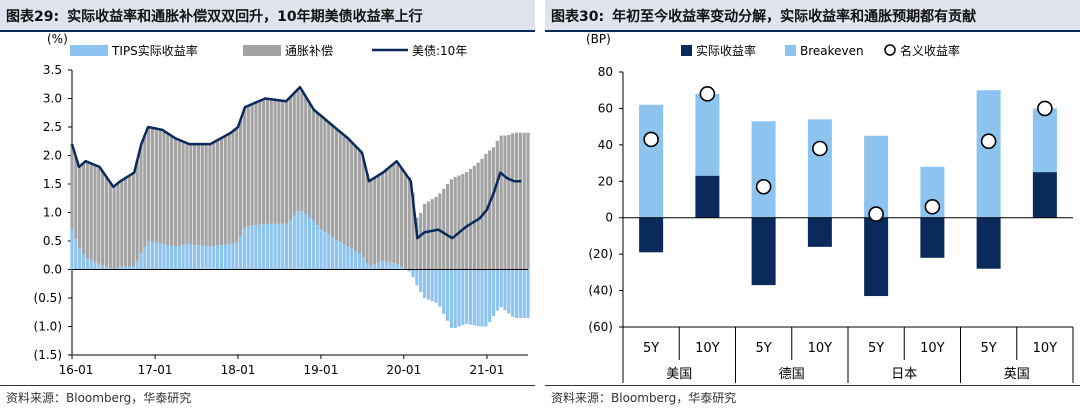 This screenshot has height=409, width=1080. What do you see at coordinates (218, 16) in the screenshot?
I see `left-chart-title: 图表29: 实际收益率和通胀补偿双双回升，10年期美债收益率上行` at bounding box center [218, 16].